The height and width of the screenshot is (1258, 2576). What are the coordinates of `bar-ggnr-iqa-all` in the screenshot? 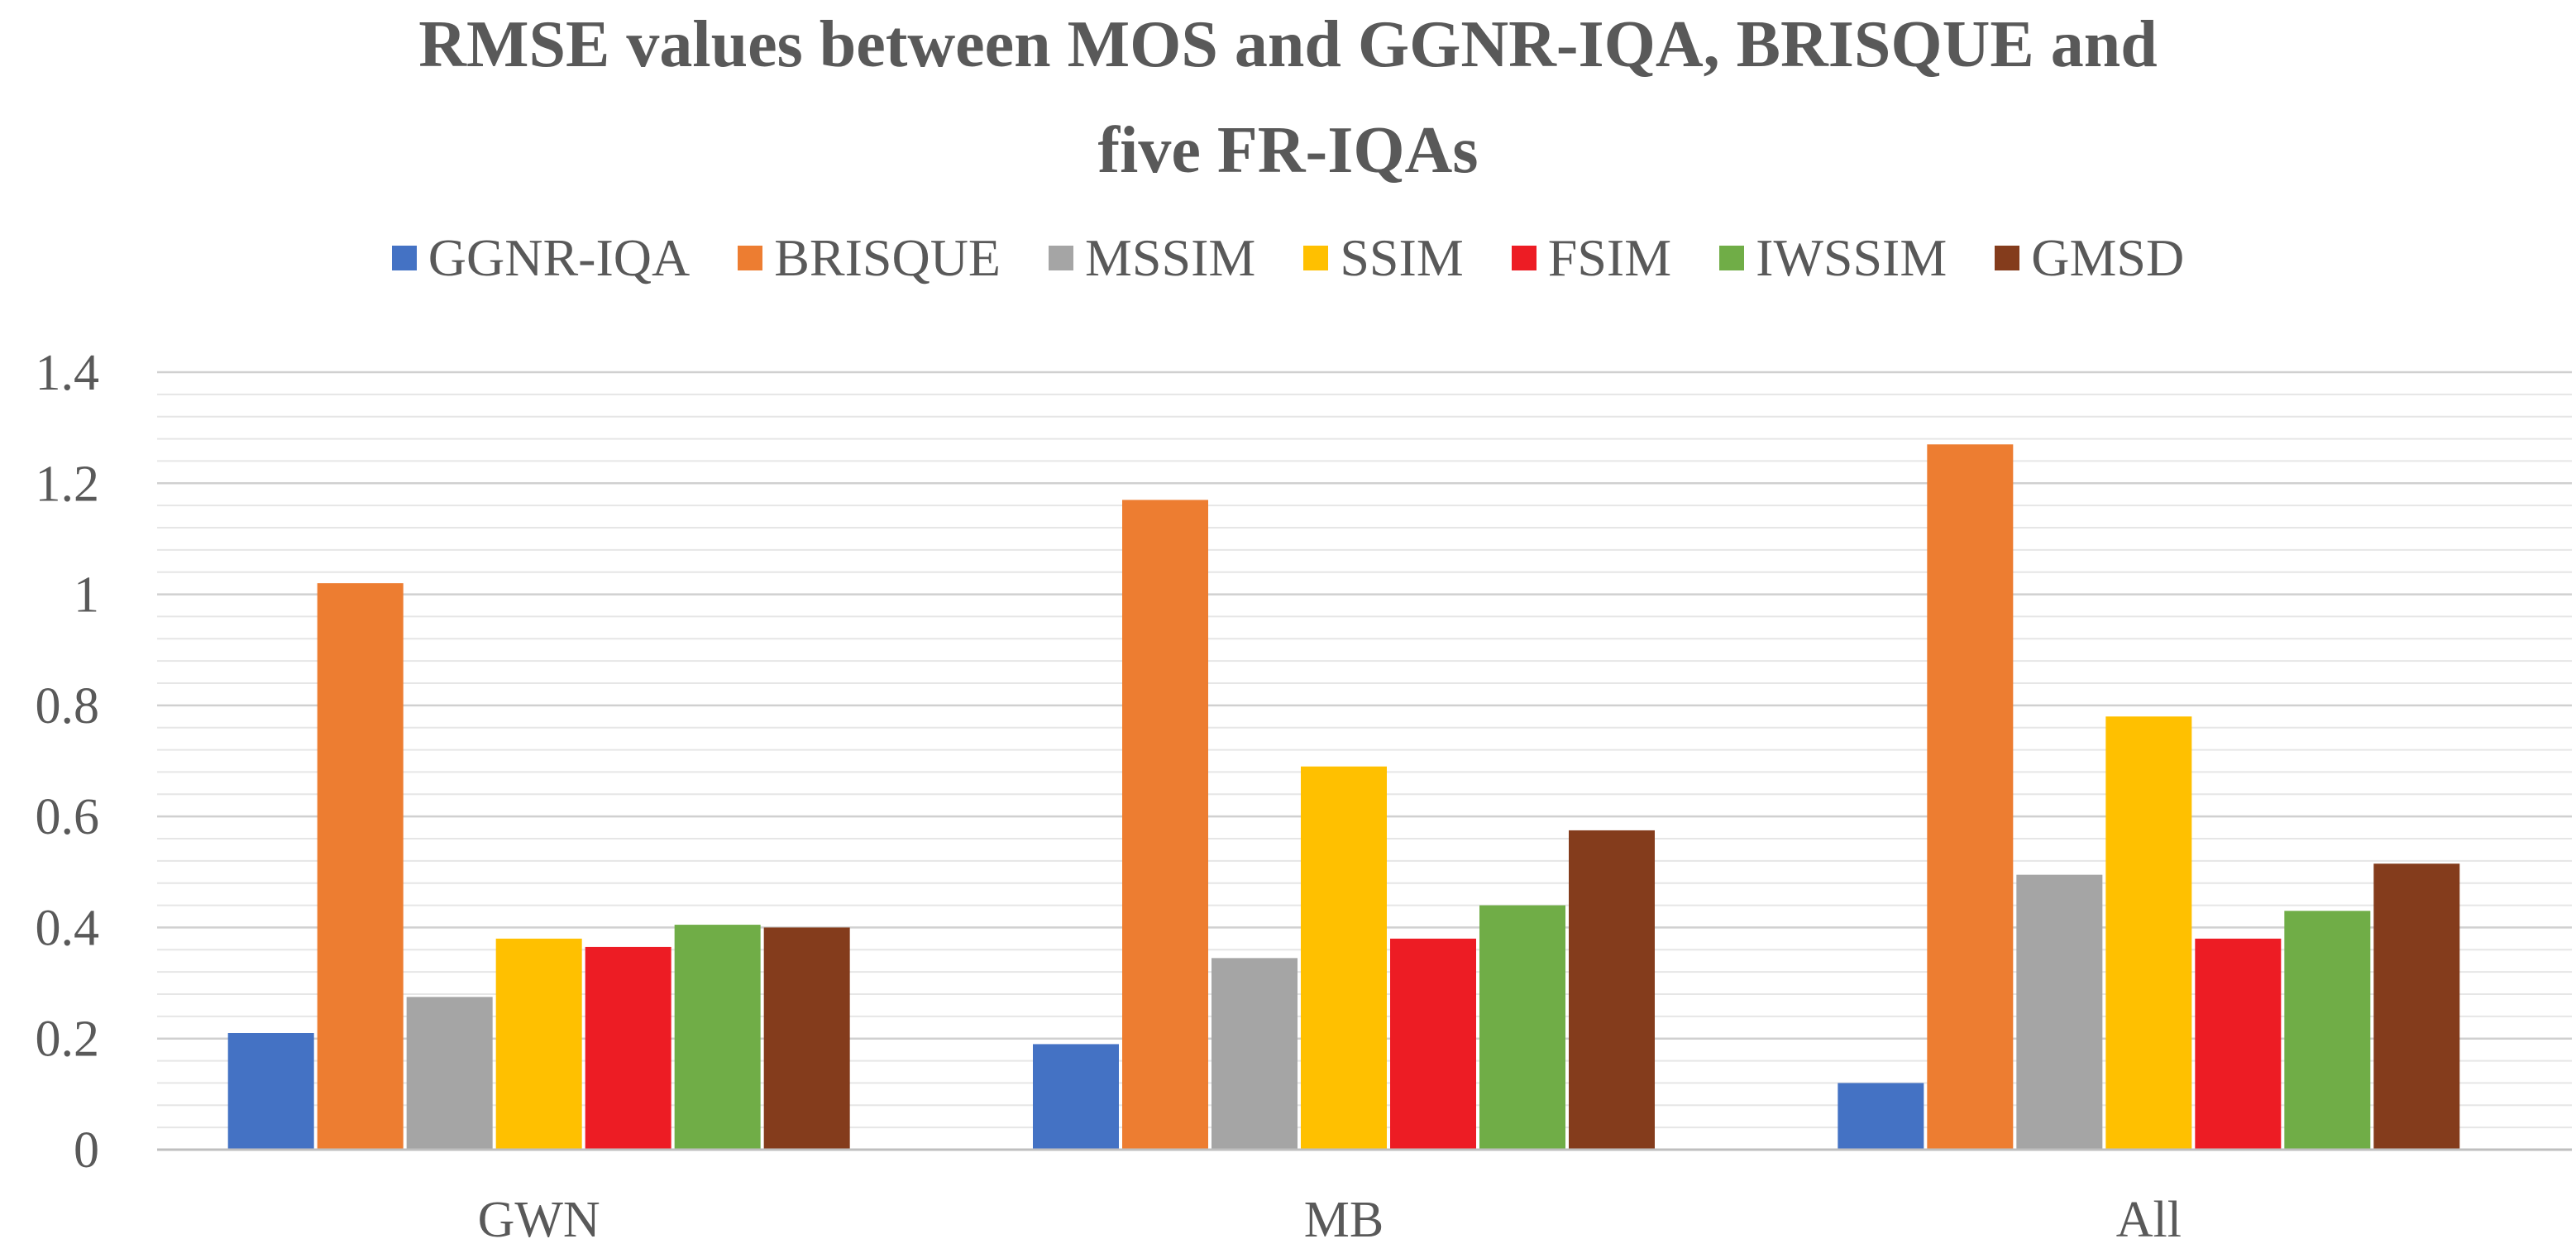 It's located at (1881, 1116).